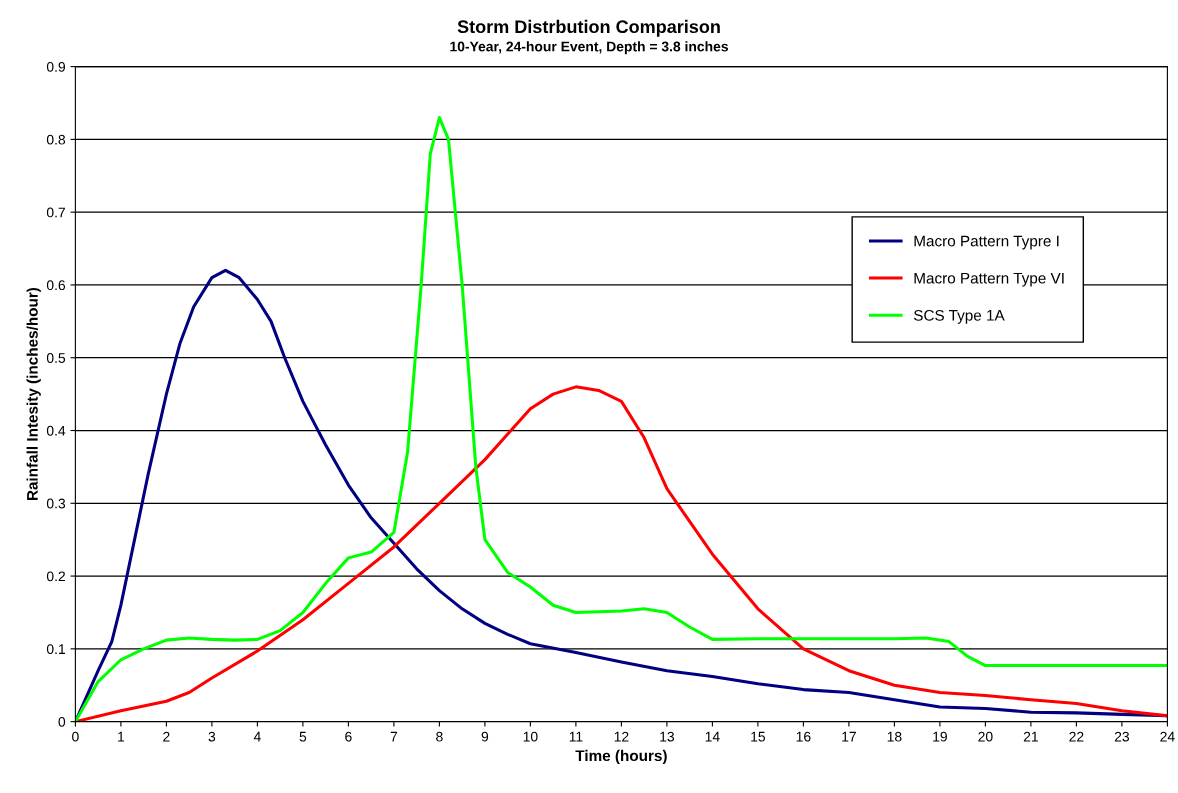 Image resolution: width=1178 pixels, height=793 pixels. What do you see at coordinates (56, 430) in the screenshot?
I see `y-tick-label: 0.4` at bounding box center [56, 430].